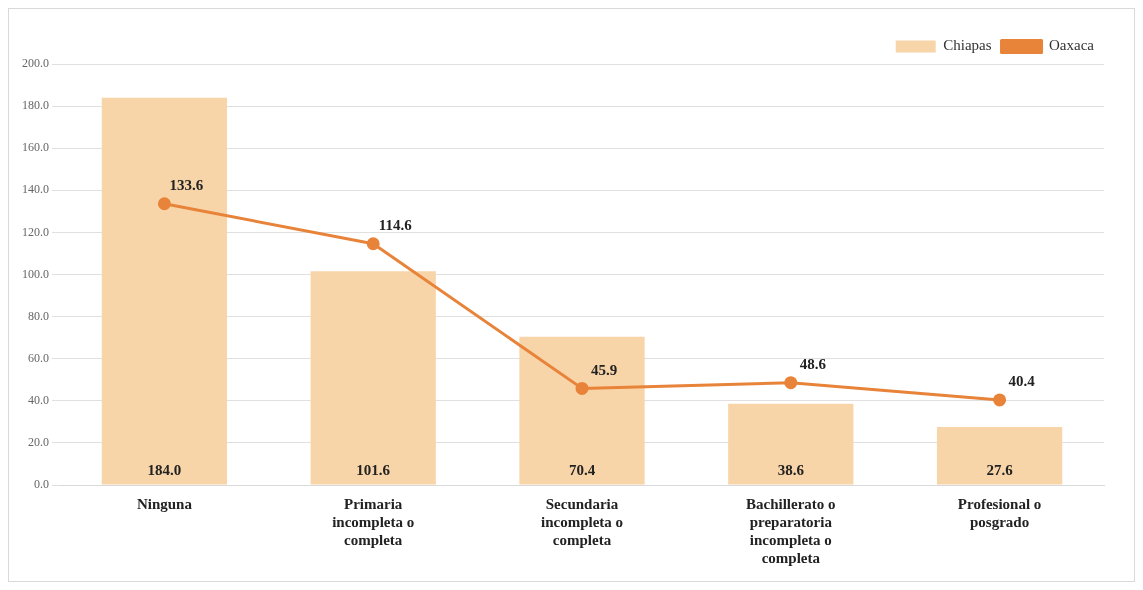 The height and width of the screenshot is (590, 1143). What do you see at coordinates (582, 470) in the screenshot?
I see `data-label: 70.4` at bounding box center [582, 470].